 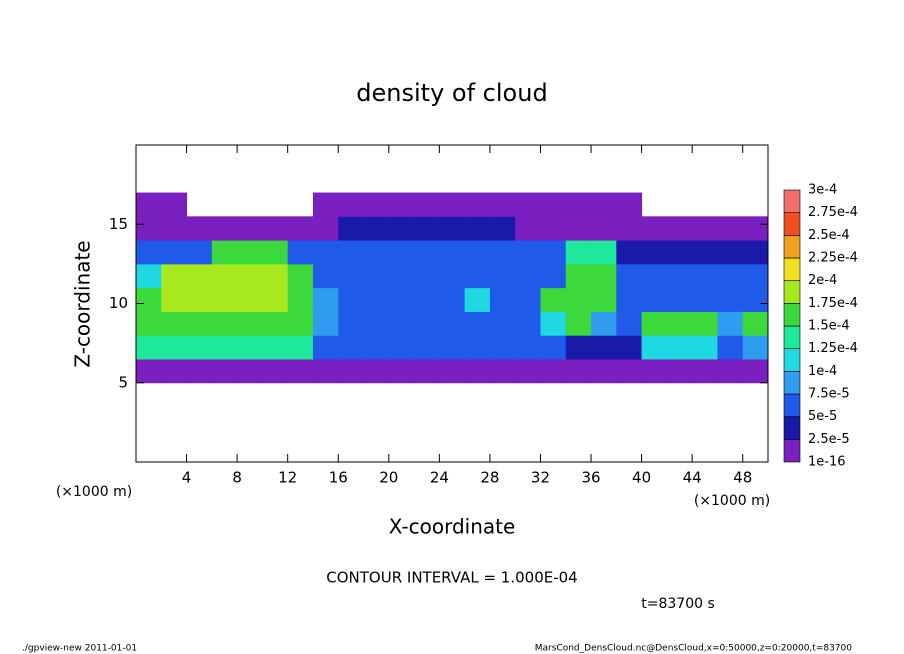 What do you see at coordinates (829, 394) in the screenshot?
I see `colorbar-label: 7.5e-5` at bounding box center [829, 394].